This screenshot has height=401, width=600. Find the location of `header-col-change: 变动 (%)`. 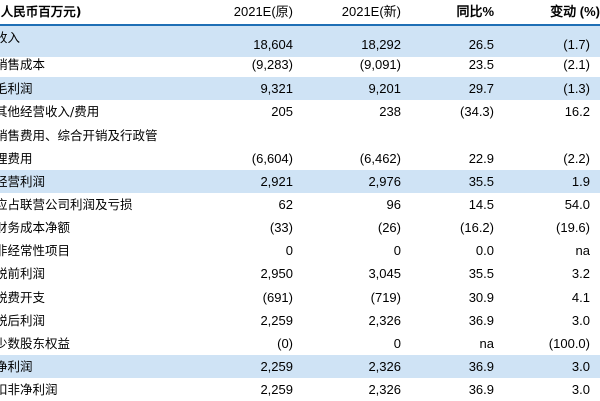

header-col-change: 变动 (%) is located at coordinates (575, 11).